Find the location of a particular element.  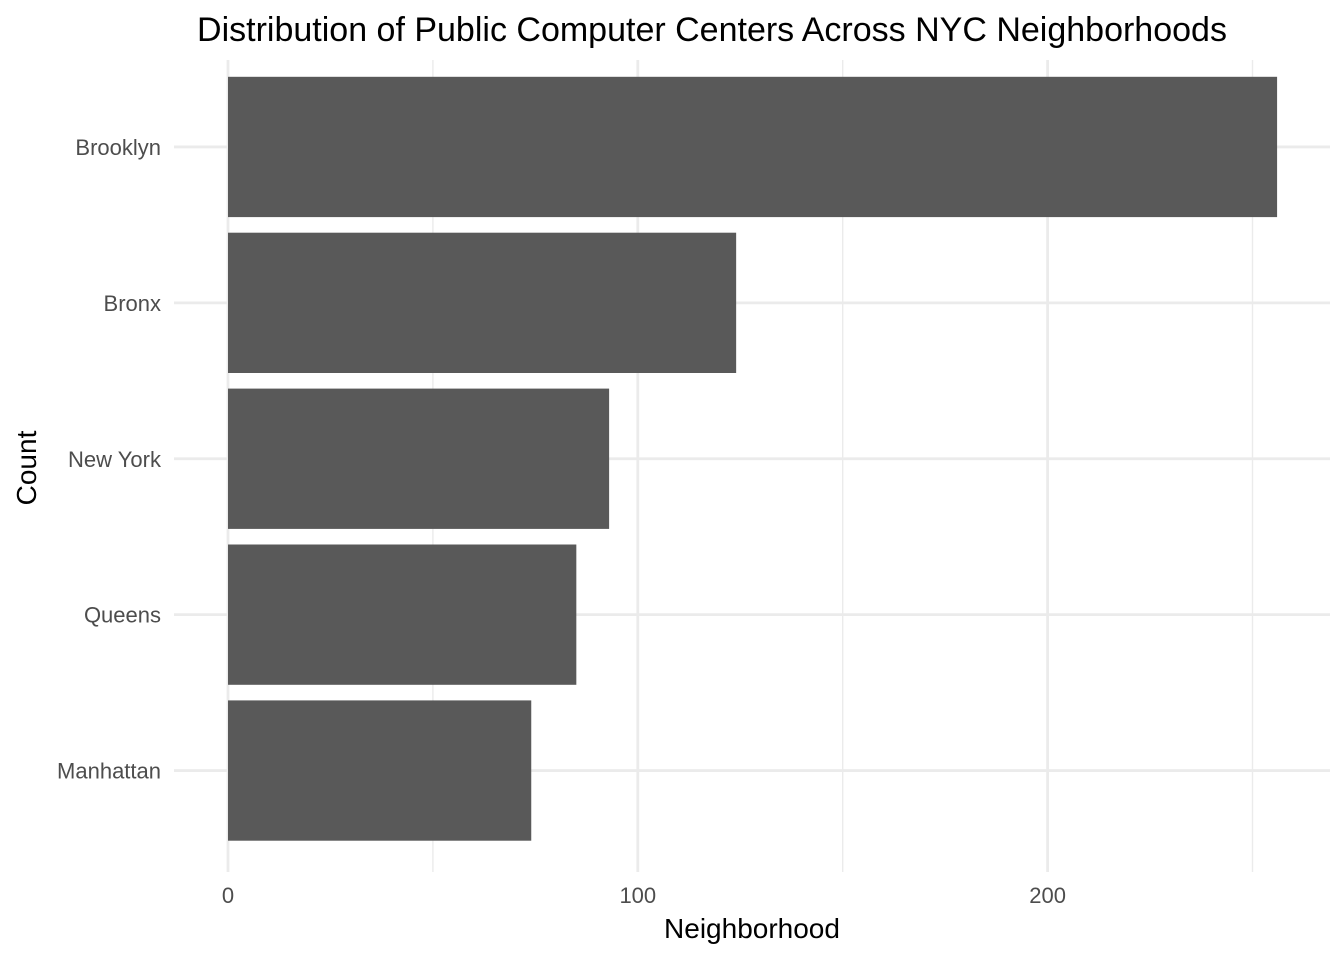

y-tick-label: Queens is located at coordinates (122, 615).